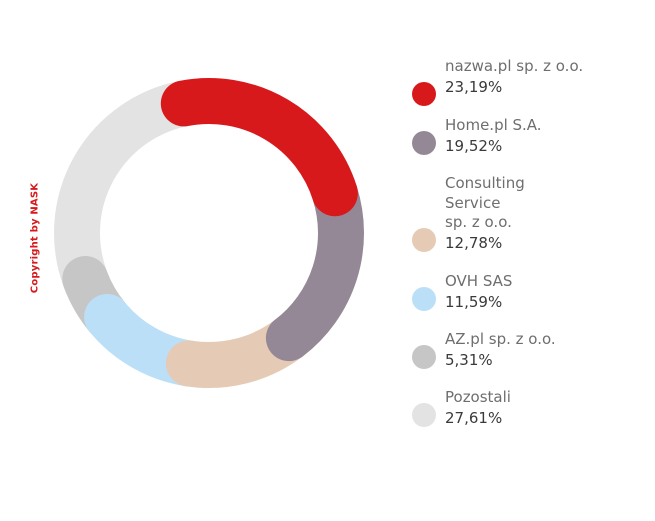 The width and height of the screenshot is (655, 521). What do you see at coordinates (514, 66) in the screenshot?
I see `legend-label: nazwa.pl sp. z o.o.` at bounding box center [514, 66].